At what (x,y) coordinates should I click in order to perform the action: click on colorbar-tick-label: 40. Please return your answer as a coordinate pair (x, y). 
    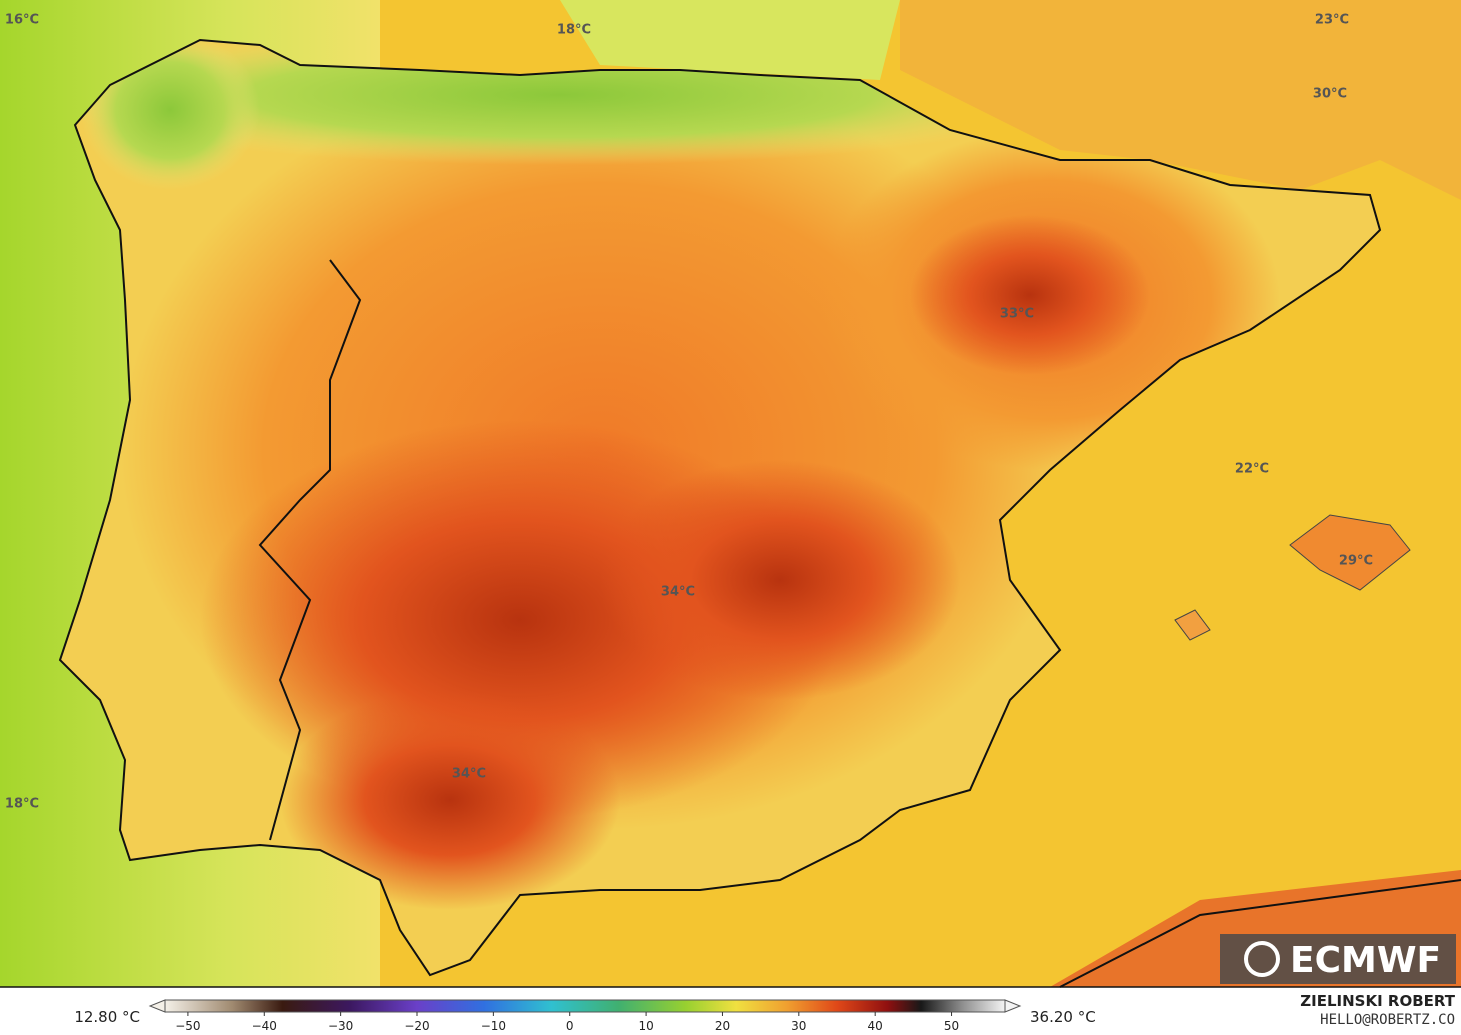
    Looking at the image, I should click on (875, 1026).